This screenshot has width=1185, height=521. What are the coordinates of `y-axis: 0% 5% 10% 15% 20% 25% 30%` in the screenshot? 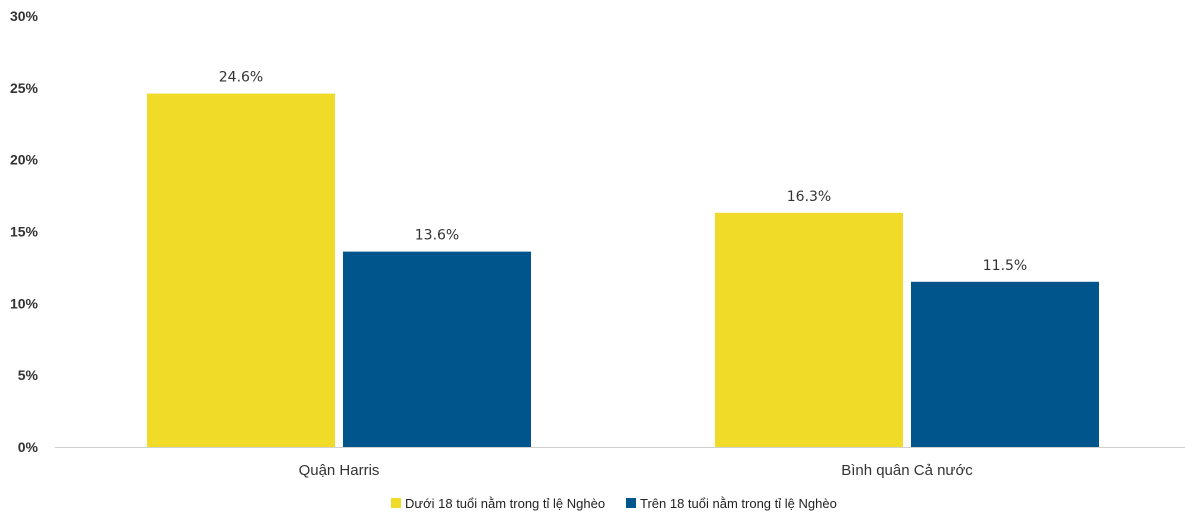 It's located at (24, 231).